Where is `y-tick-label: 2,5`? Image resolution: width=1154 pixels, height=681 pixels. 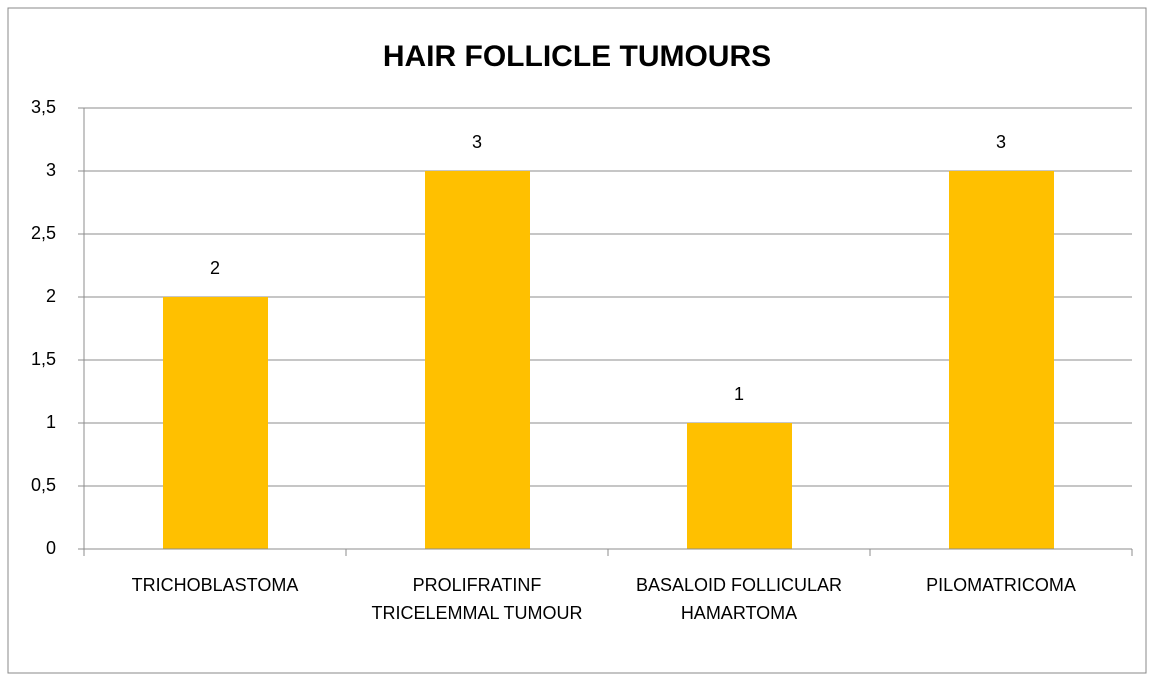
y-tick-label: 2,5 is located at coordinates (43, 233).